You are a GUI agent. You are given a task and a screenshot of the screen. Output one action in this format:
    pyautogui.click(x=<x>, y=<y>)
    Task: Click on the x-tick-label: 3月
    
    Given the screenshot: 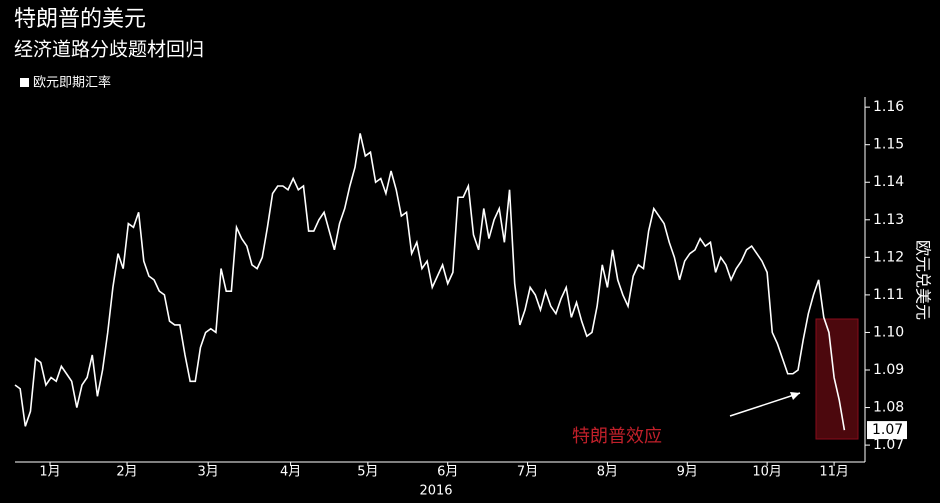 What is the action you would take?
    pyautogui.click(x=208, y=472)
    